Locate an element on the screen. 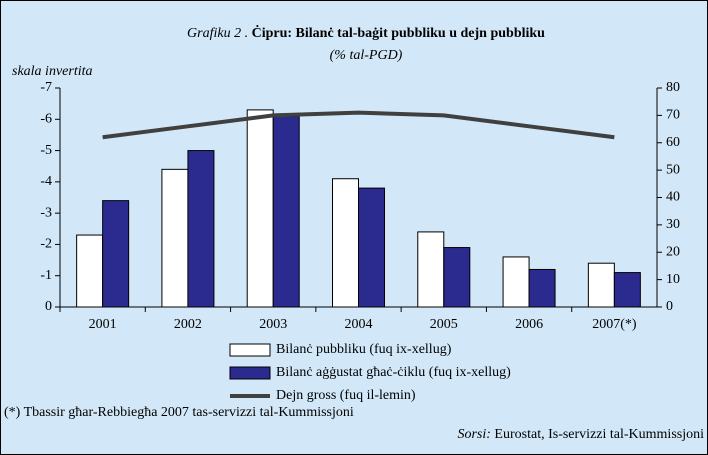 This screenshot has width=708, height=455. x-tick-label: 2006 is located at coordinates (529, 324).